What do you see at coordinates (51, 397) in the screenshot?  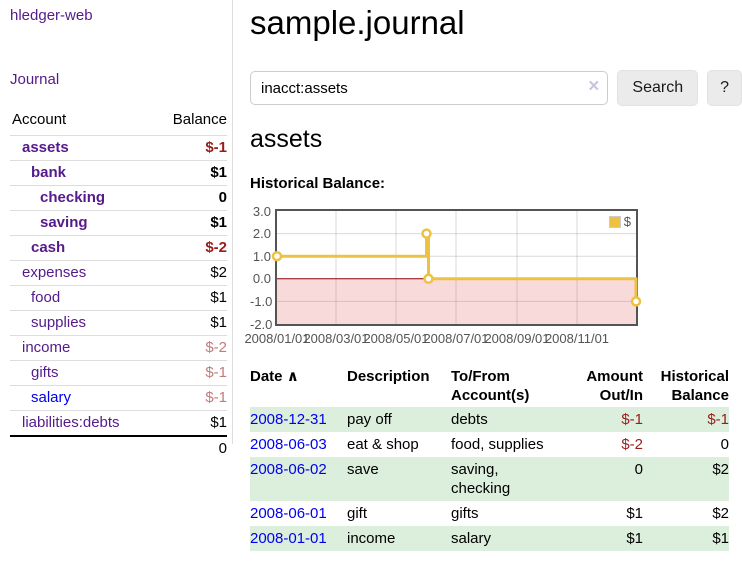 I see `sidebar-account-link: salary` at bounding box center [51, 397].